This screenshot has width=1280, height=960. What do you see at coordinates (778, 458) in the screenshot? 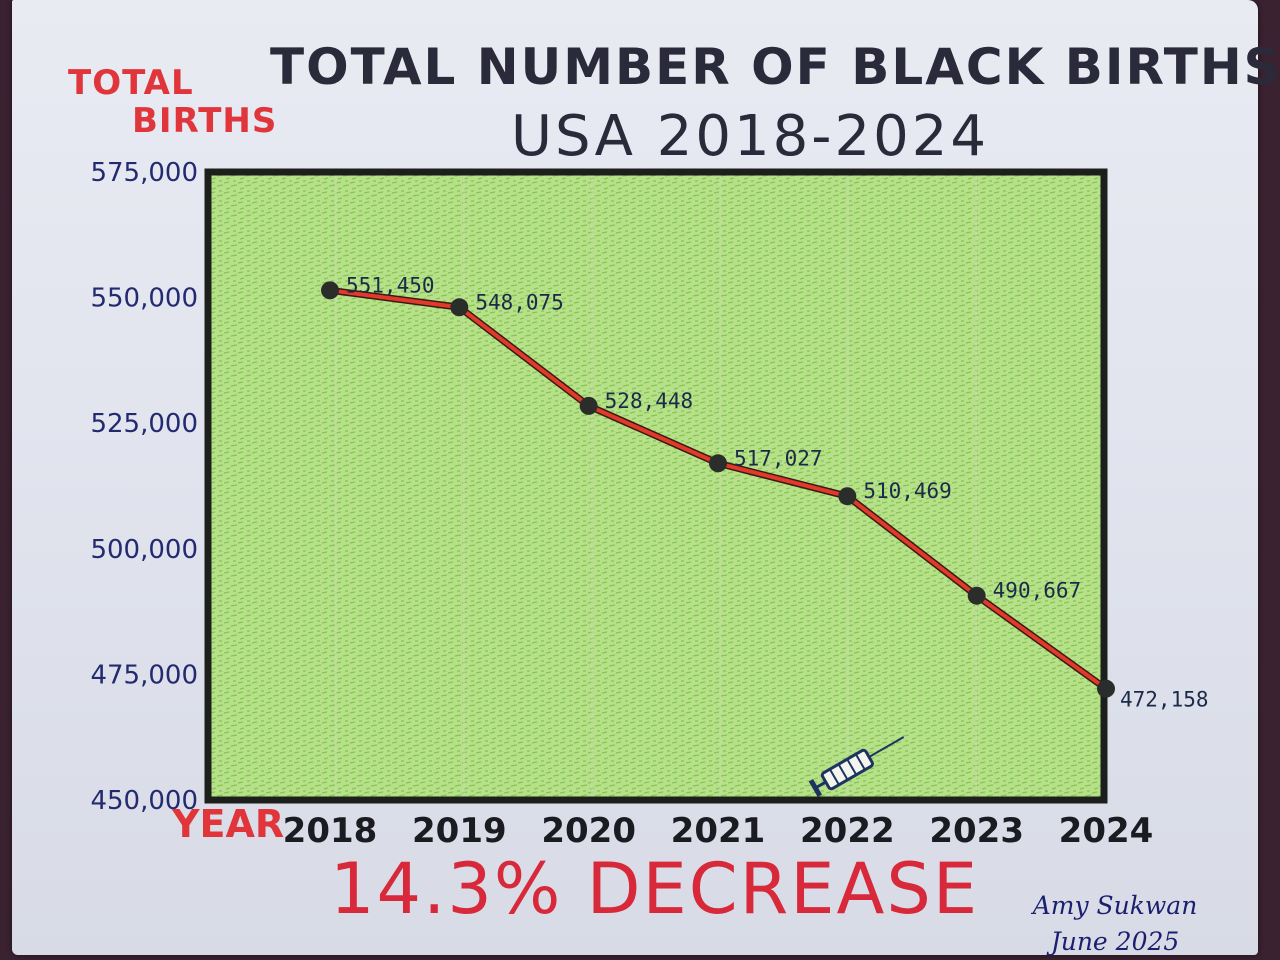
I see `data-label: 517,027` at bounding box center [778, 458].